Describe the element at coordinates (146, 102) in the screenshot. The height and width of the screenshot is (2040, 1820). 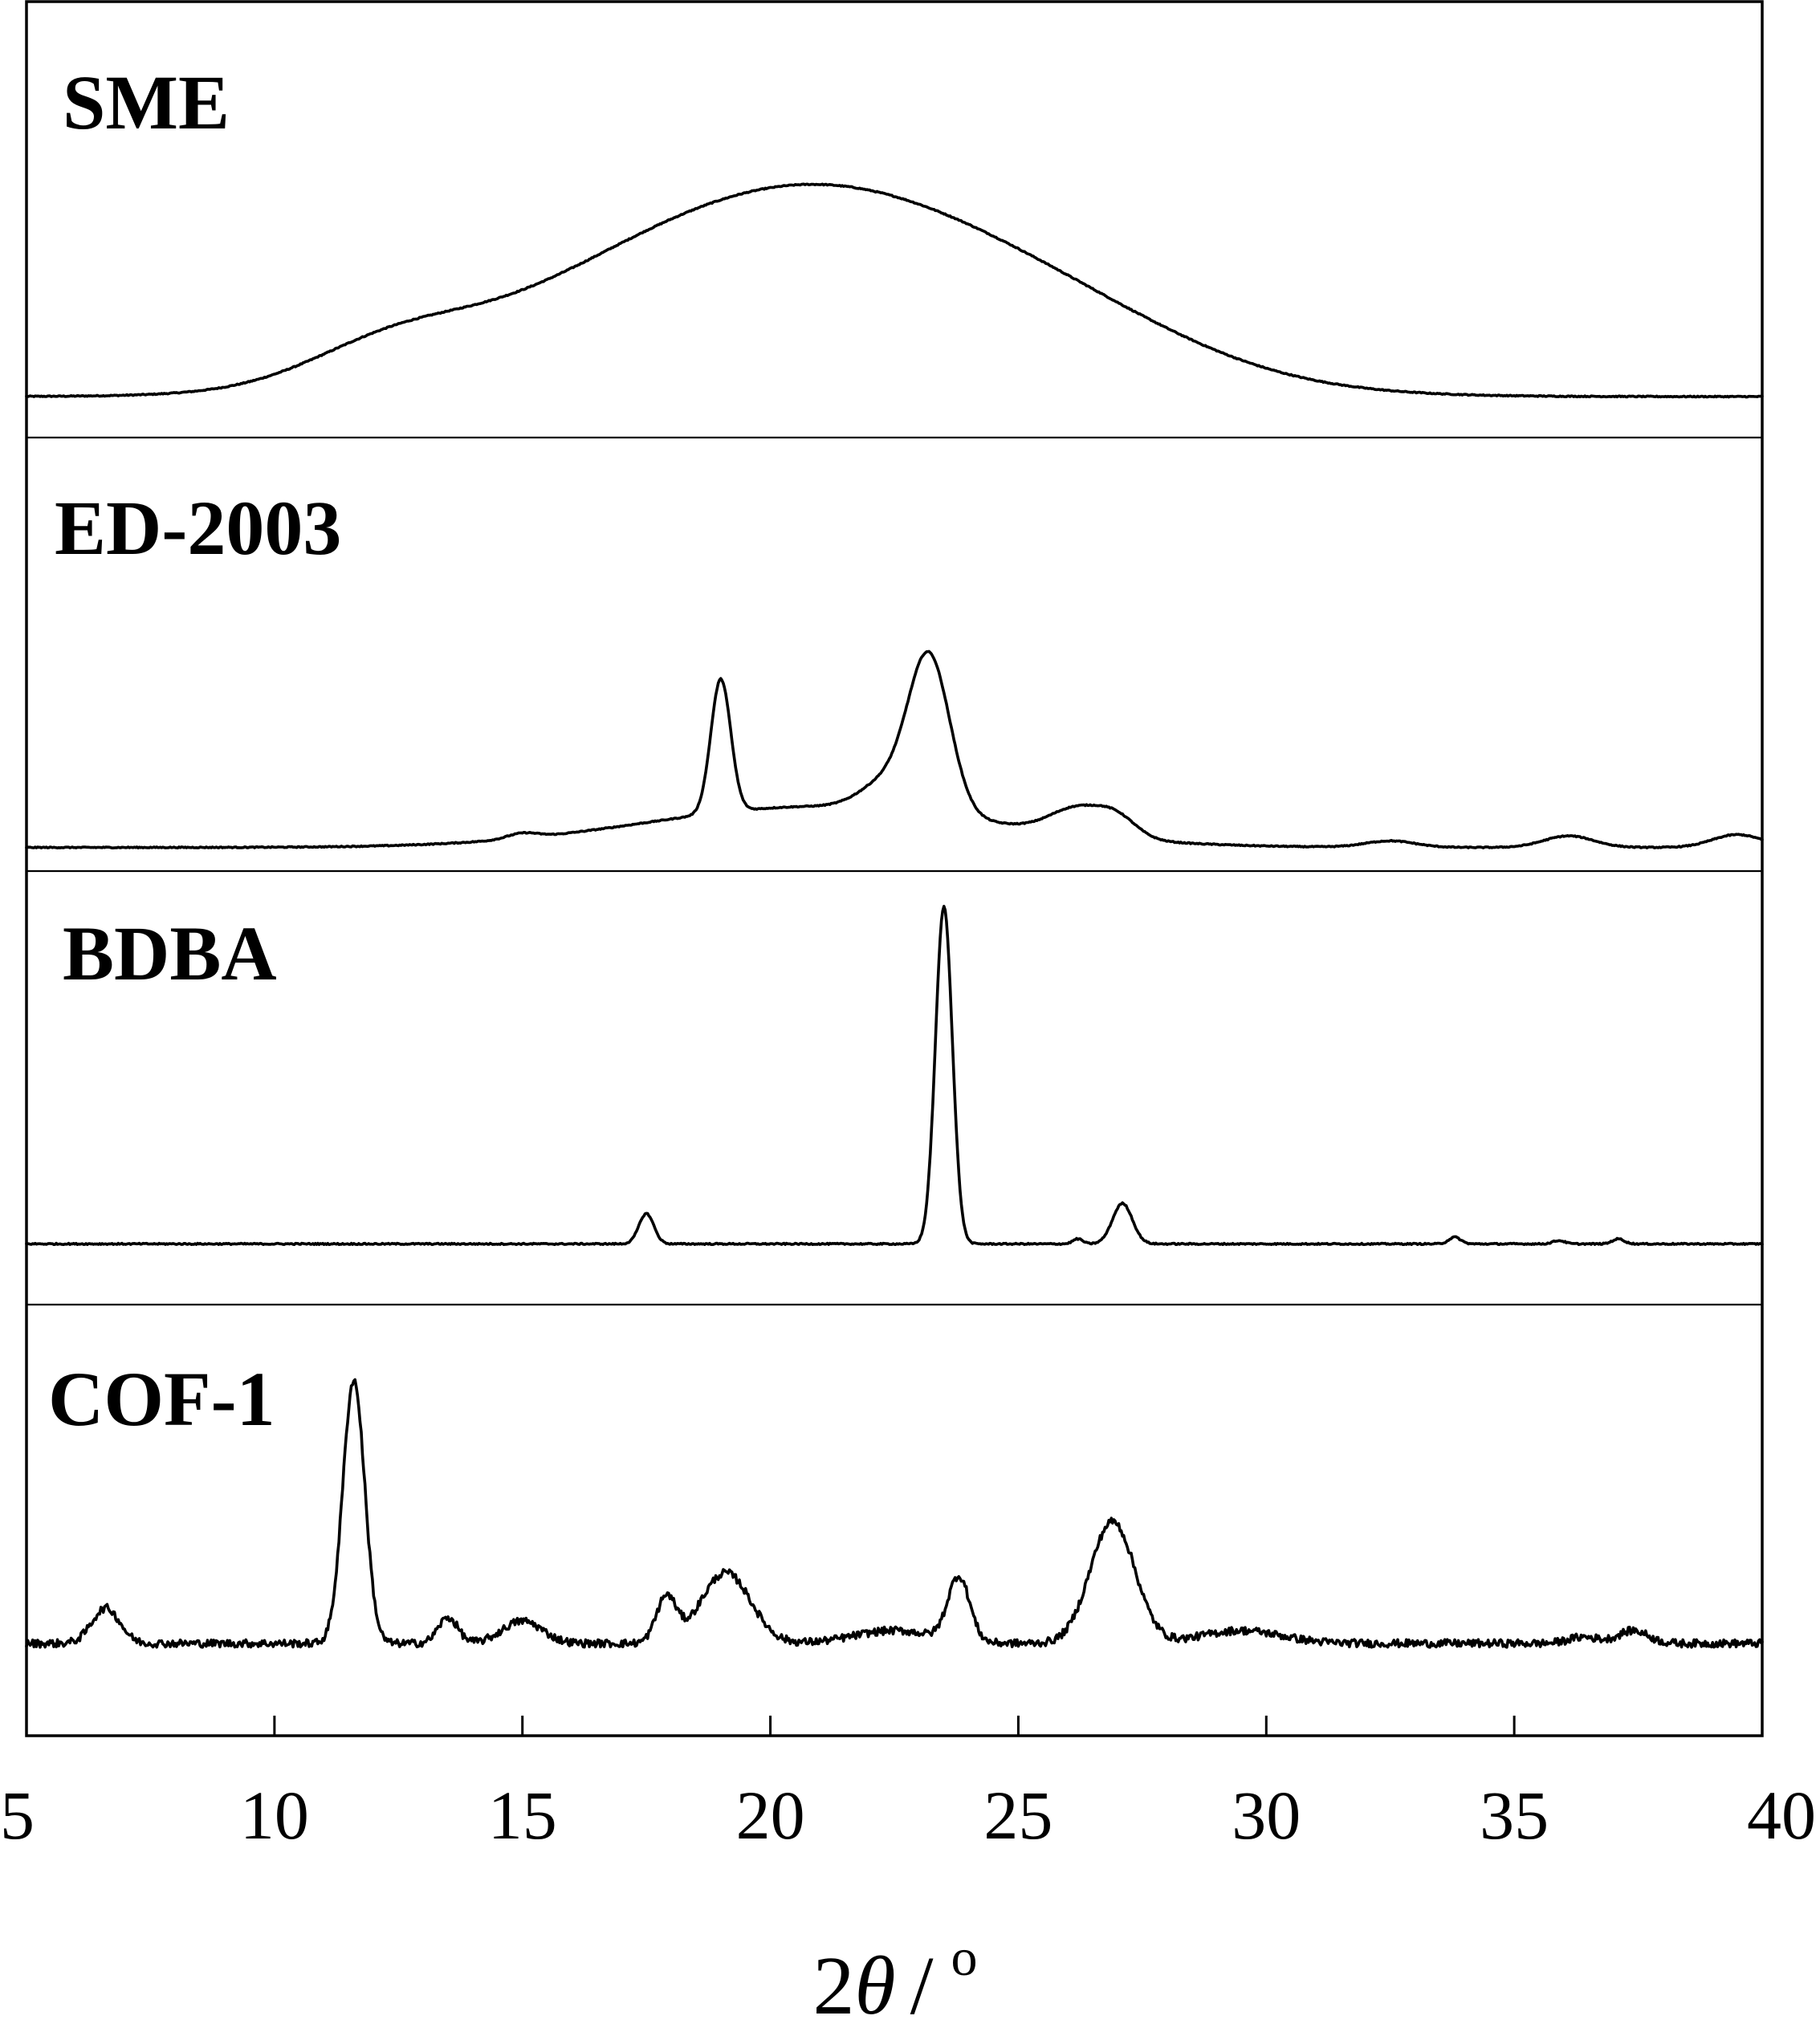
I see `panel-label-sme: SME` at that location.